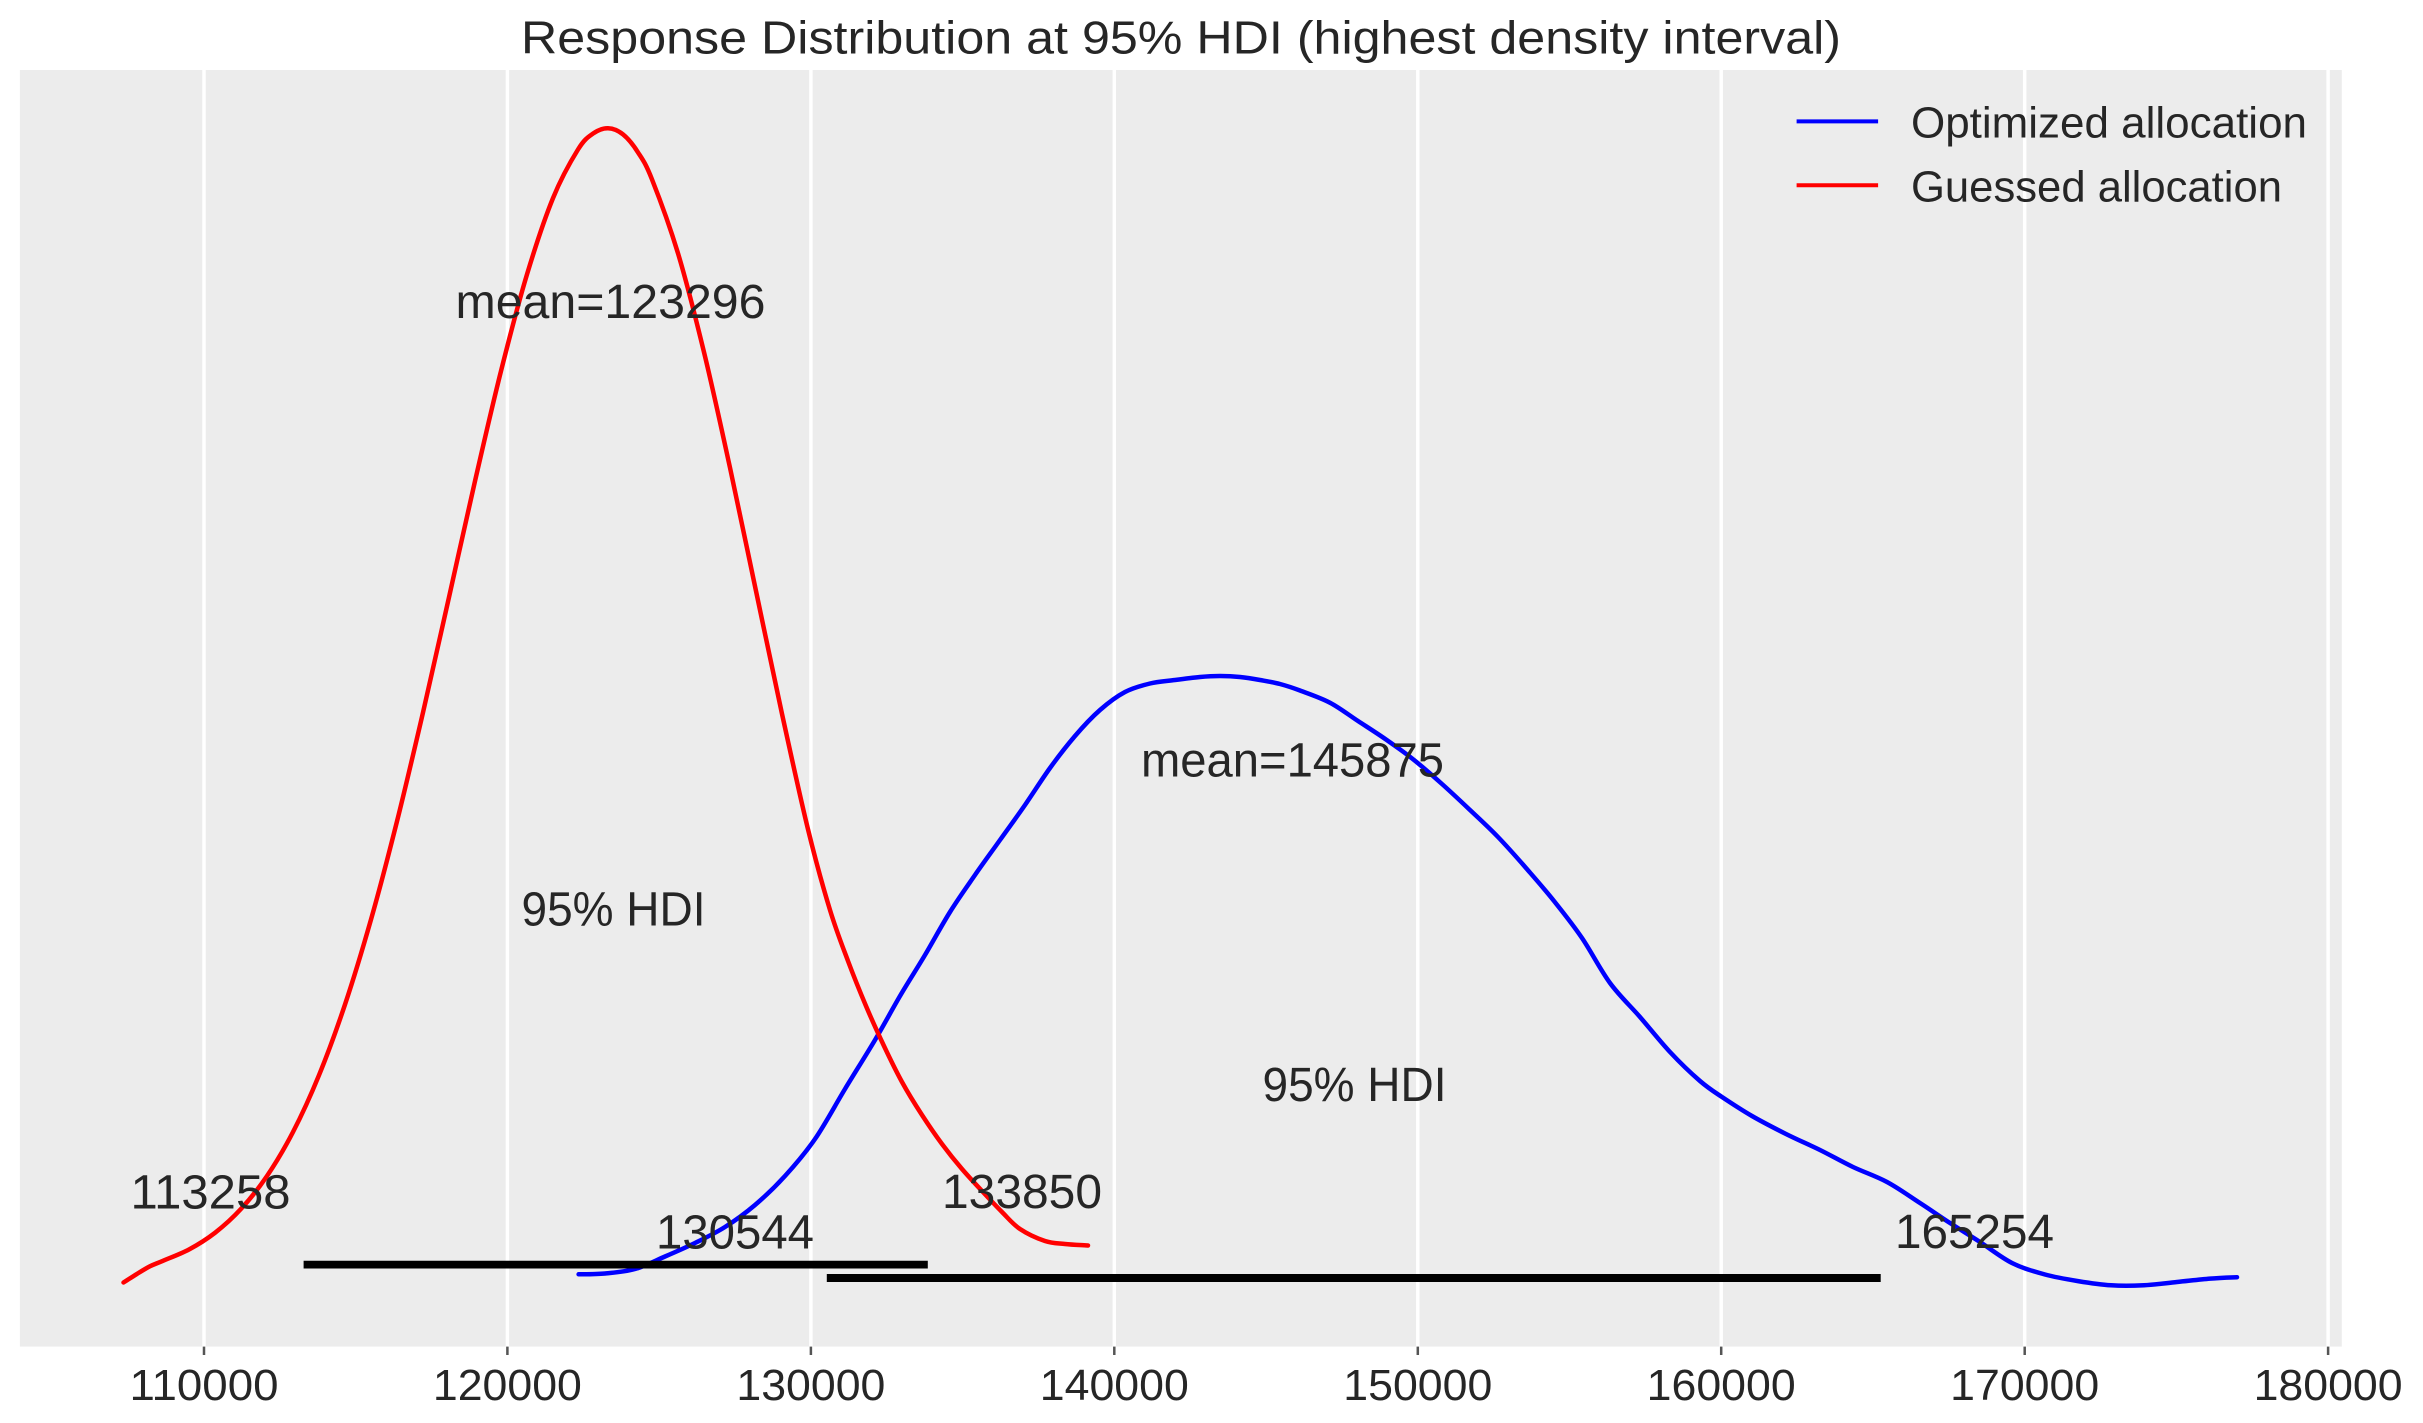  Describe the element at coordinates (810, 1385) in the screenshot. I see `svg-text: 130000` at that location.